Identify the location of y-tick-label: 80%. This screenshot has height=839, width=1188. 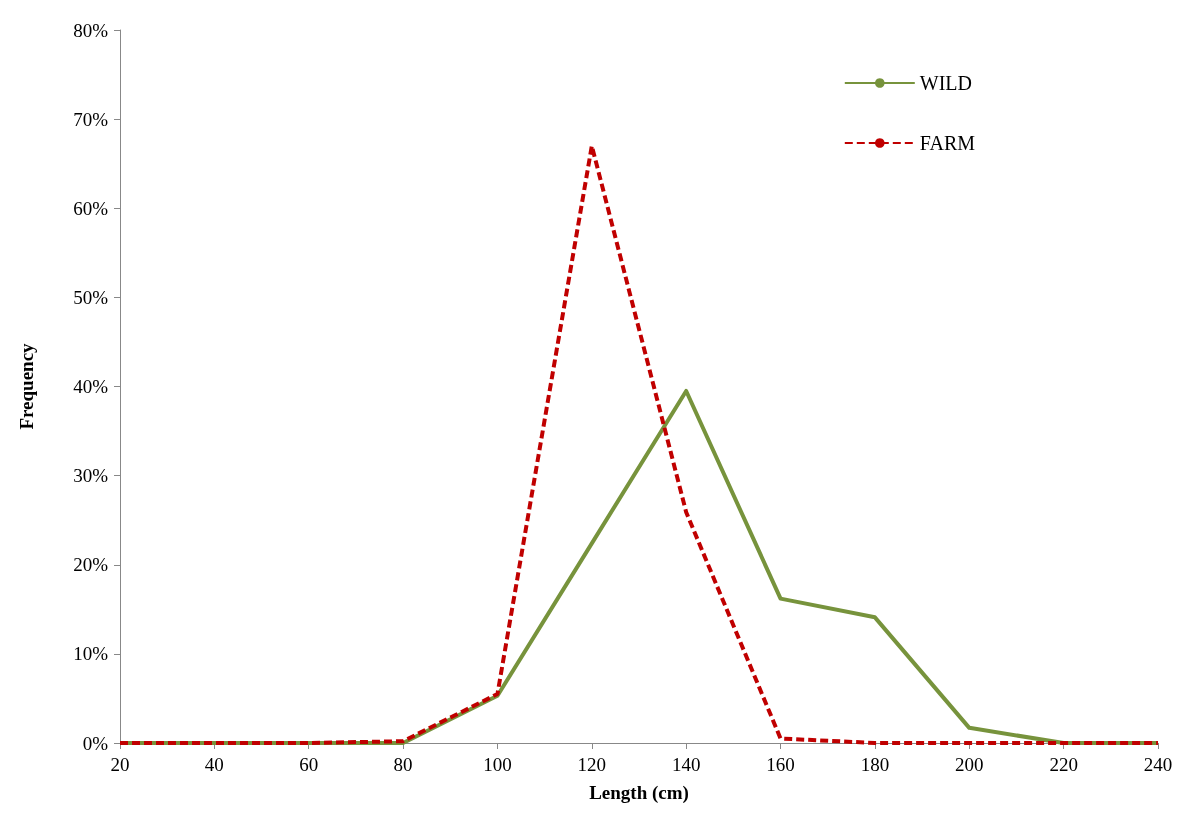
(91, 30).